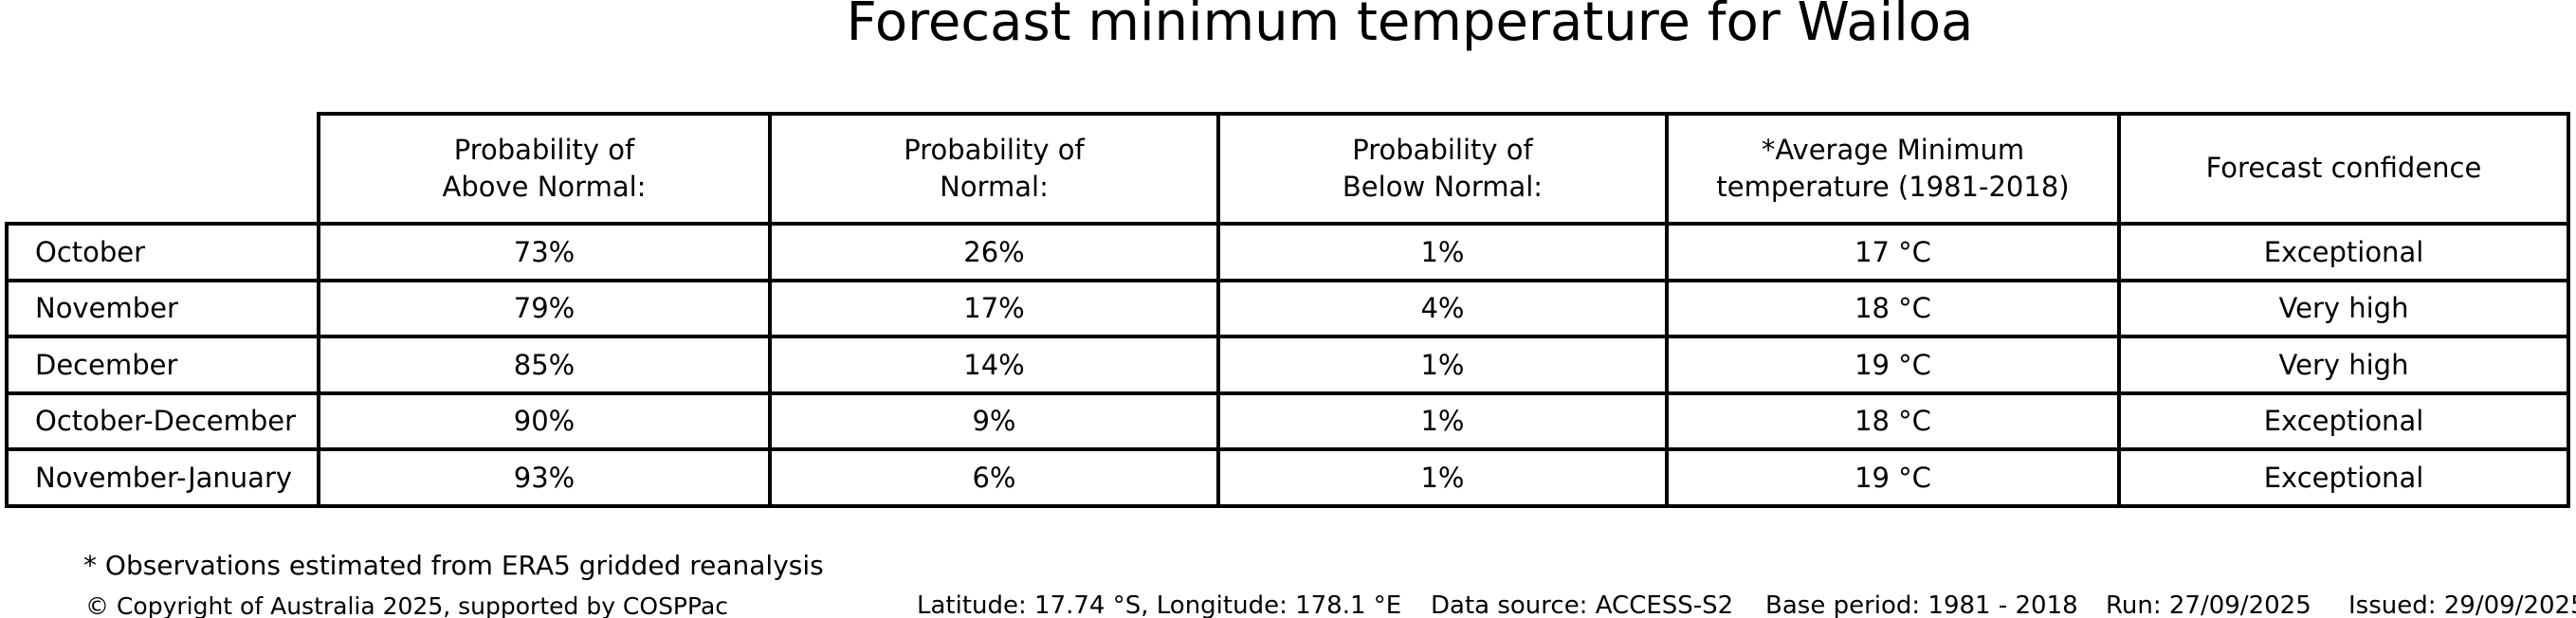 This screenshot has width=2576, height=618. What do you see at coordinates (1582, 604) in the screenshot?
I see `data-source-text: Data source: ACCESS-S2` at bounding box center [1582, 604].